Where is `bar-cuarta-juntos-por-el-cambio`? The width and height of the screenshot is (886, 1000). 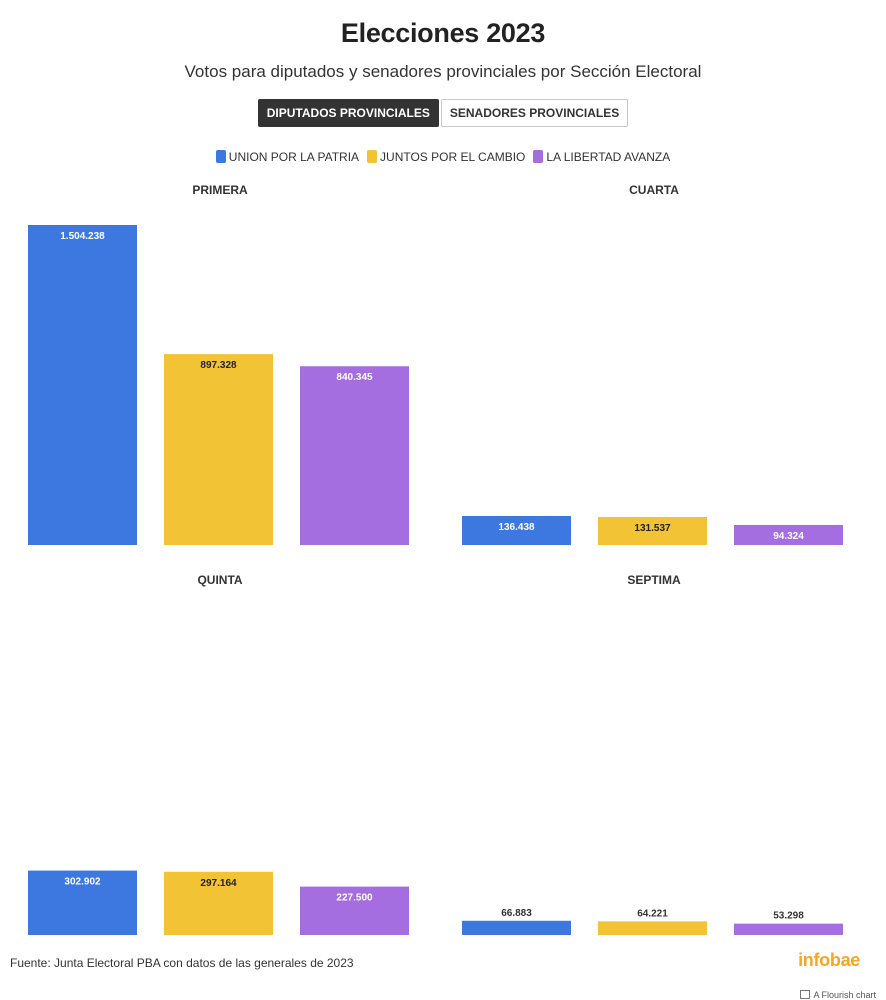
bar-cuarta-juntos-por-el-cambio is located at coordinates (652, 531).